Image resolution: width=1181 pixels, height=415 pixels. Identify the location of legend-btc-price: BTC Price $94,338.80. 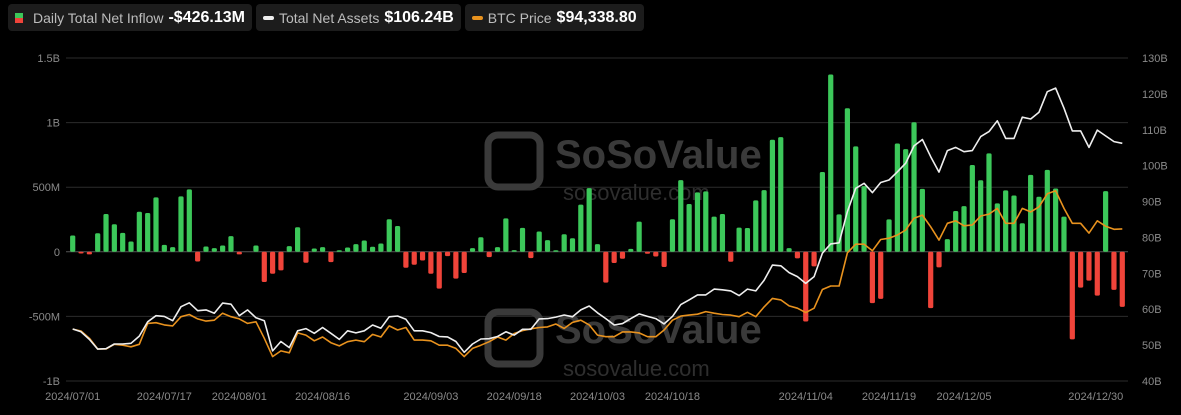
(554, 17).